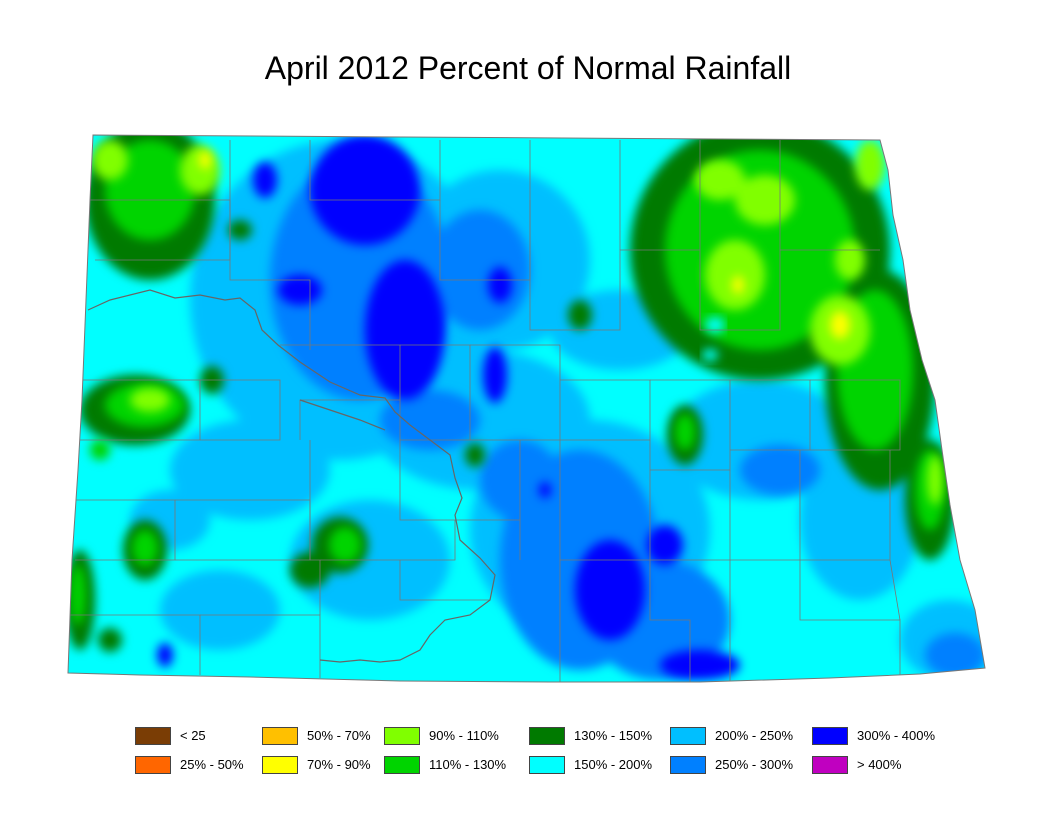  Describe the element at coordinates (896, 735) in the screenshot. I see `legend-label: 300% - 400%` at that location.